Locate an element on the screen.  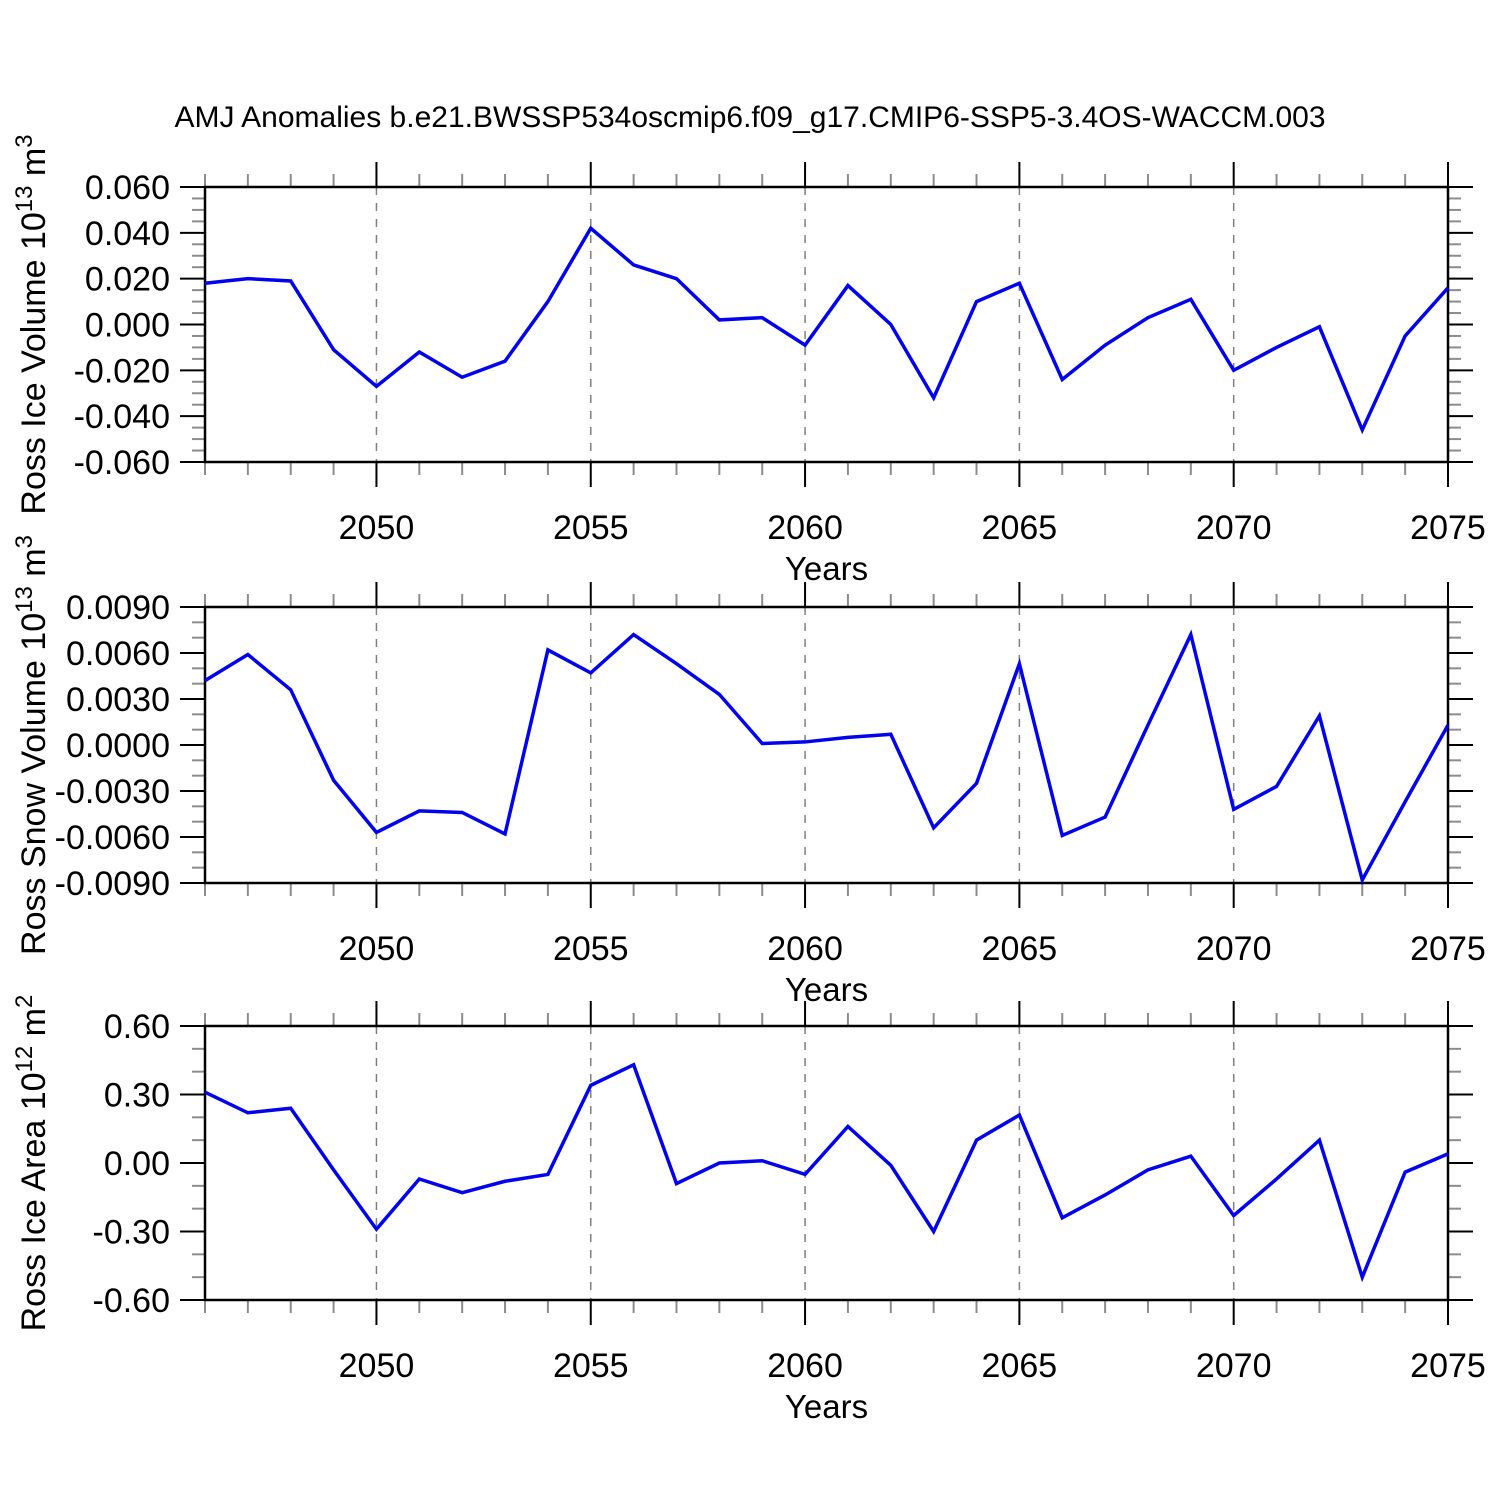
y-tick-label: 0.060 is located at coordinates (127, 188).